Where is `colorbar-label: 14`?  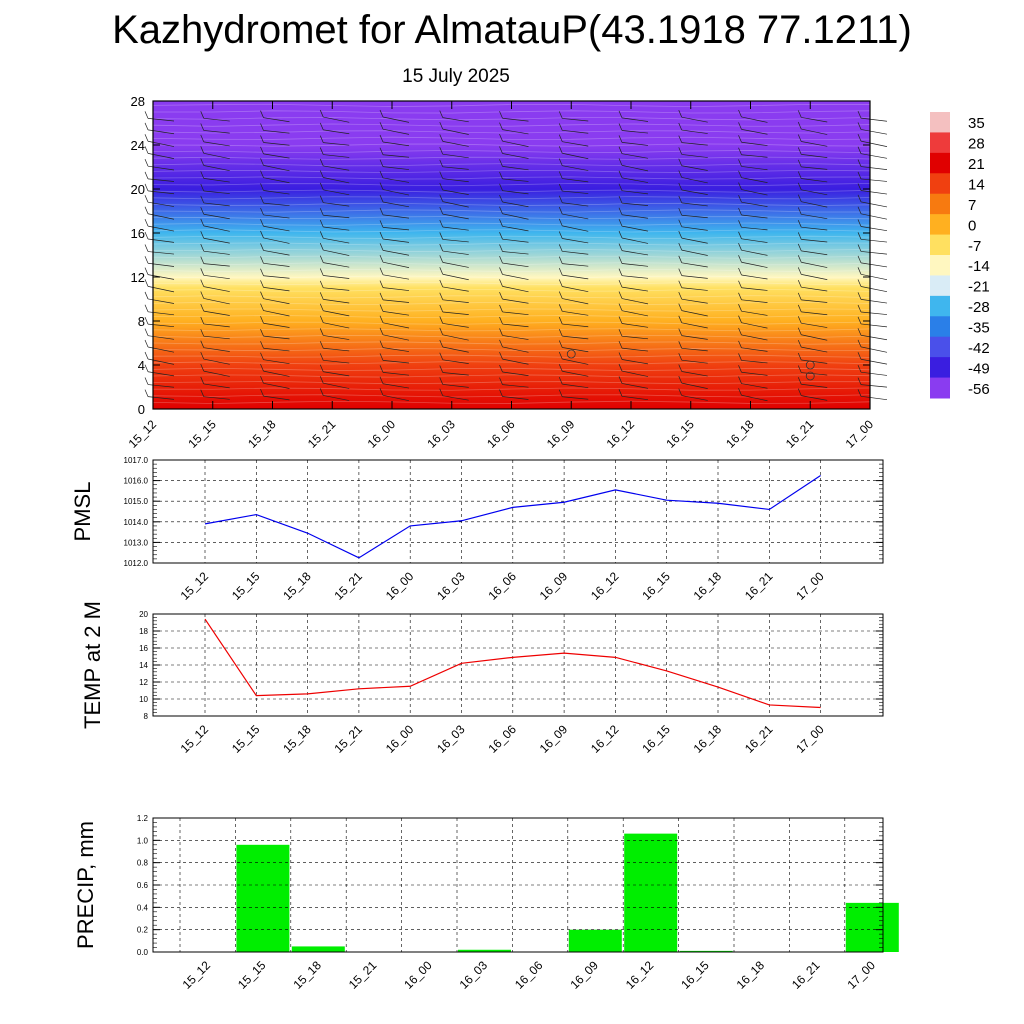 colorbar-label: 14 is located at coordinates (976, 185).